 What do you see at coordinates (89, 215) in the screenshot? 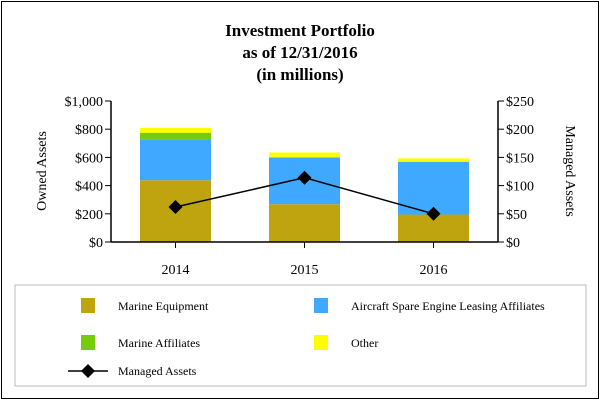
I see `left-tick-label: $200` at bounding box center [89, 215].